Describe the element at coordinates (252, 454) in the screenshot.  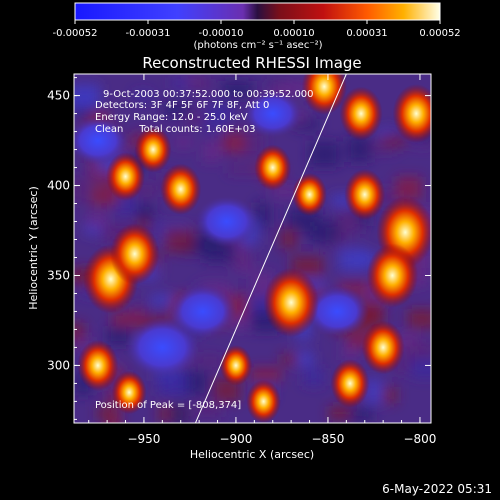
I see `x-axis-label: Heliocentric X (arcsec)` at that location.